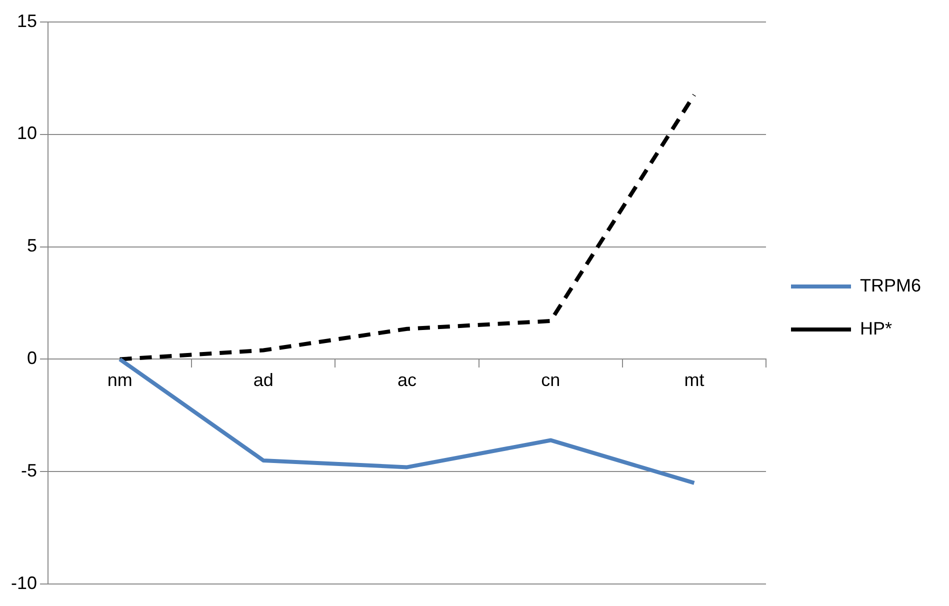 This screenshot has height=606, width=949. What do you see at coordinates (119, 380) in the screenshot?
I see `x-tick-label: nm` at bounding box center [119, 380].